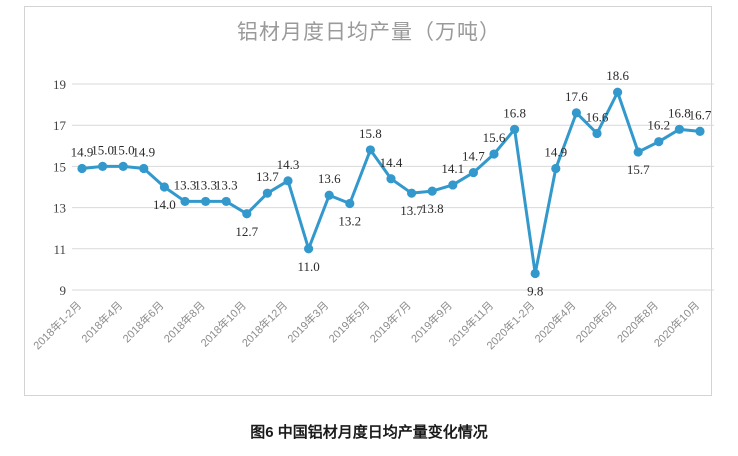 This screenshot has height=456, width=738. Describe the element at coordinates (494, 137) in the screenshot. I see `data-point-label: 15.6` at that location.